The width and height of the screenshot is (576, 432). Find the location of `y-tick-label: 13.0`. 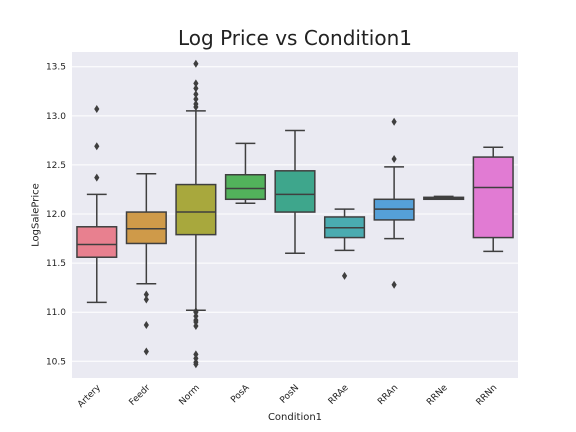

y-tick-label: 13.0 is located at coordinates (56, 117).